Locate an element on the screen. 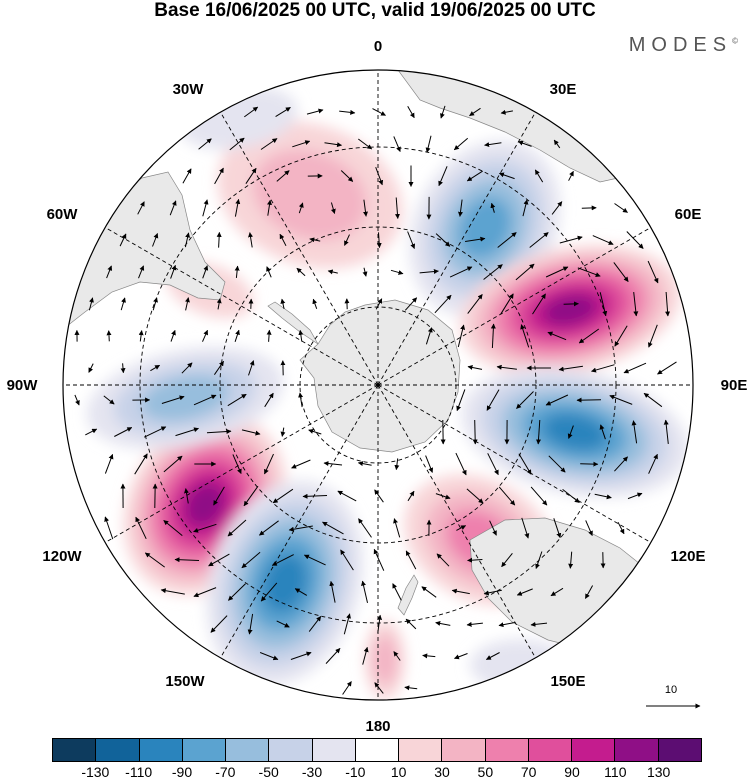 The width and height of the screenshot is (750, 783). lon-label-60e: 60E is located at coordinates (688, 214).